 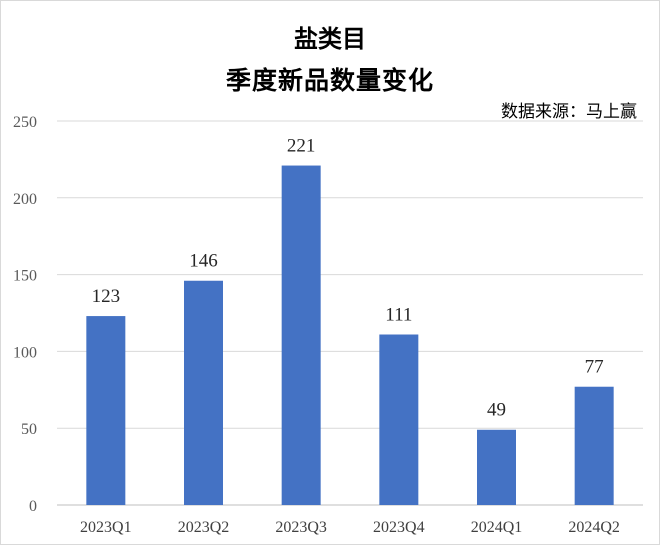 I want to click on x-tick-label: 2023Q1, so click(x=106, y=527).